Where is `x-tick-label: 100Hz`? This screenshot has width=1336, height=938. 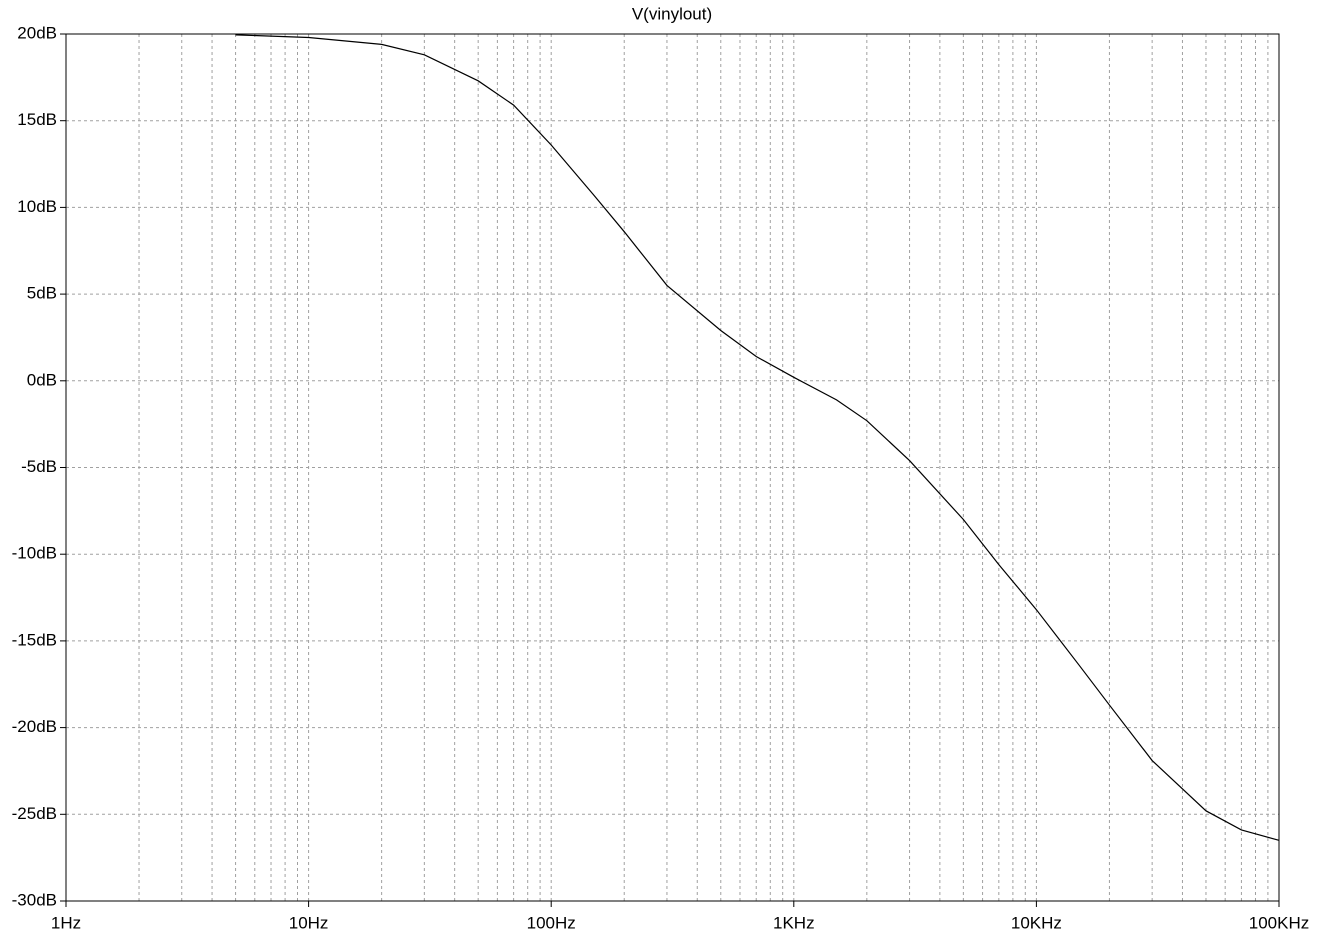 x-tick-label: 100Hz is located at coordinates (551, 922).